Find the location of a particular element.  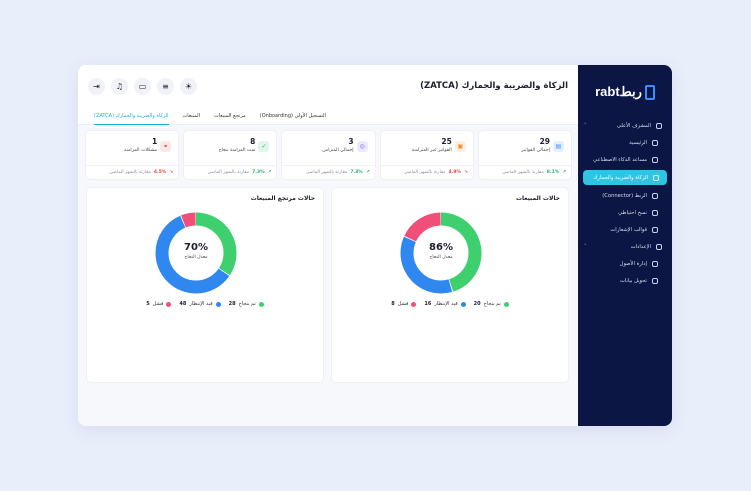

sidebar-item-label: الرئيسية is located at coordinates (638, 142).